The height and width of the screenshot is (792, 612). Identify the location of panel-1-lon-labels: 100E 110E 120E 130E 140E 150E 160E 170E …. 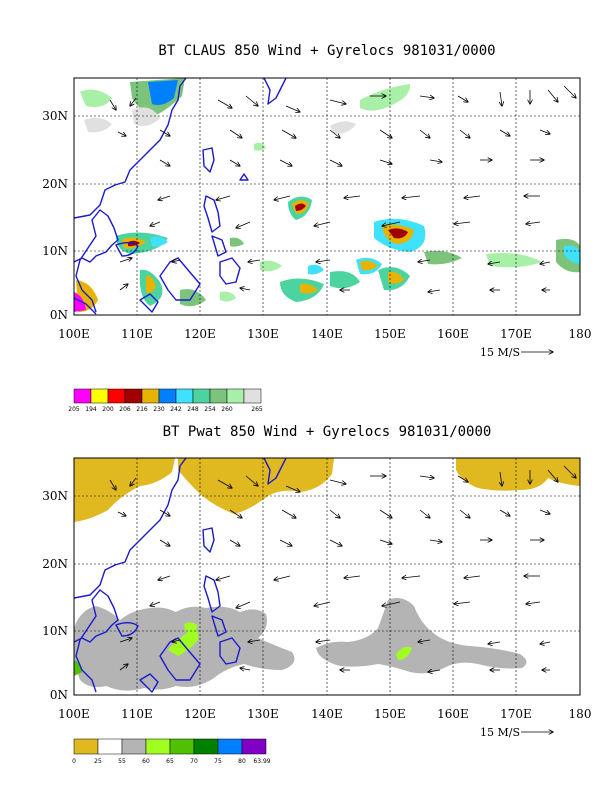
(324, 334).